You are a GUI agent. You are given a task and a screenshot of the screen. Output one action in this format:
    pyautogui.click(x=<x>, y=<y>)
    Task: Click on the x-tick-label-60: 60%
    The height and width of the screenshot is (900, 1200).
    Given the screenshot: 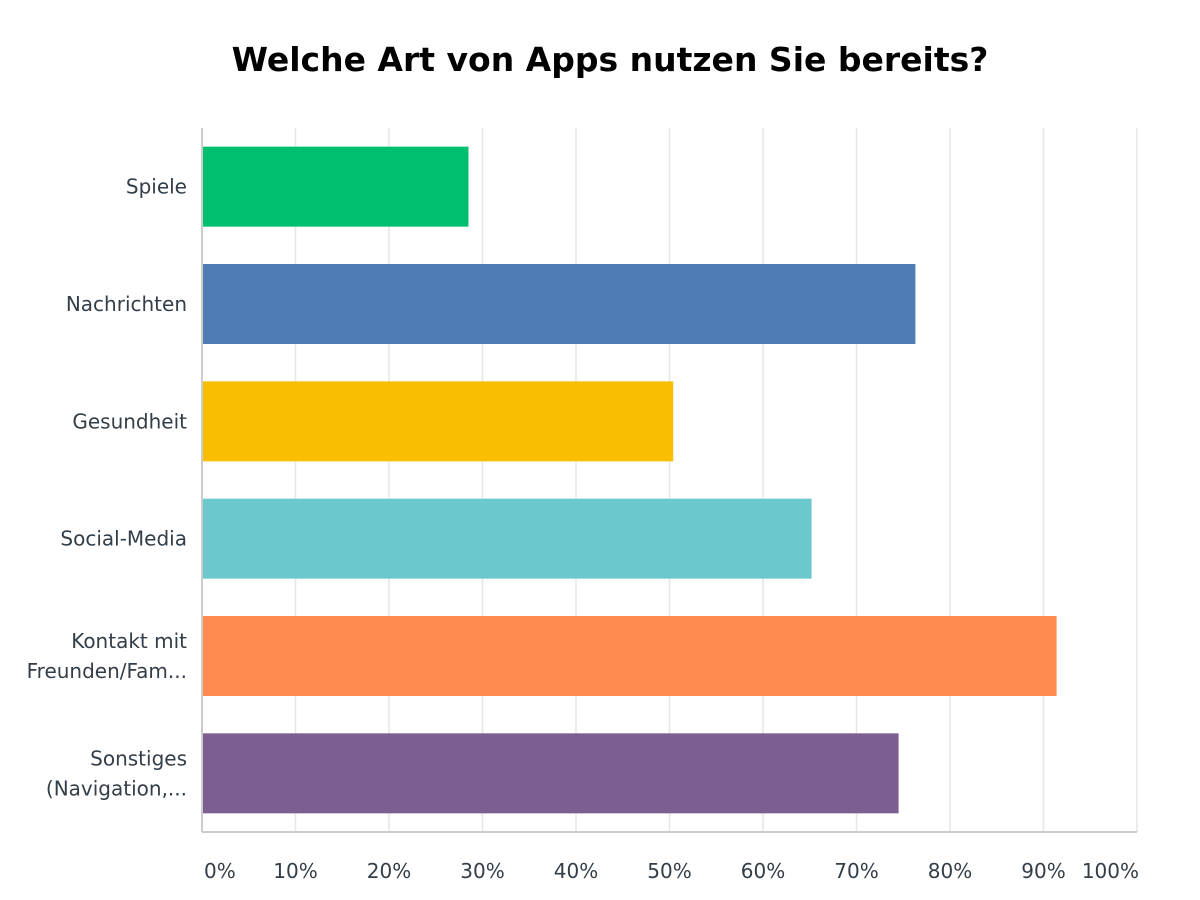 What is the action you would take?
    pyautogui.click(x=763, y=871)
    